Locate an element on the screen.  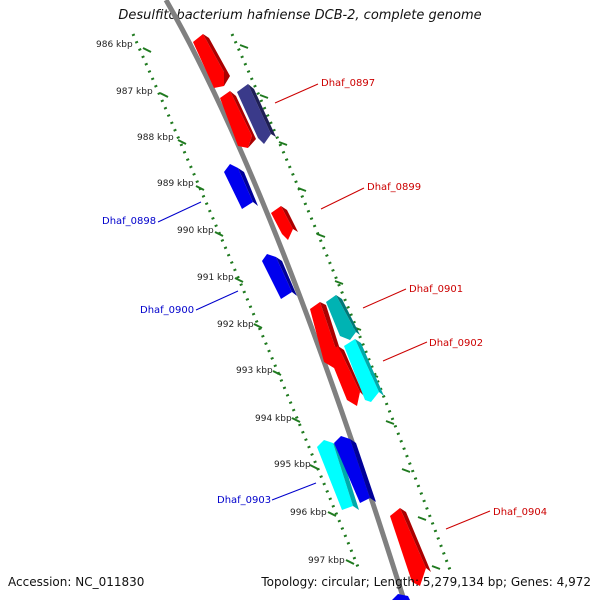
tick-label: 987 kbp is located at coordinates (134, 92).